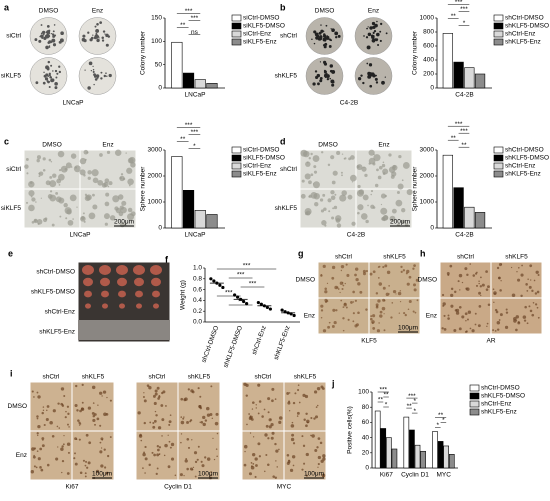  I want to click on x-tick-label: C4-2B, so click(464, 235).